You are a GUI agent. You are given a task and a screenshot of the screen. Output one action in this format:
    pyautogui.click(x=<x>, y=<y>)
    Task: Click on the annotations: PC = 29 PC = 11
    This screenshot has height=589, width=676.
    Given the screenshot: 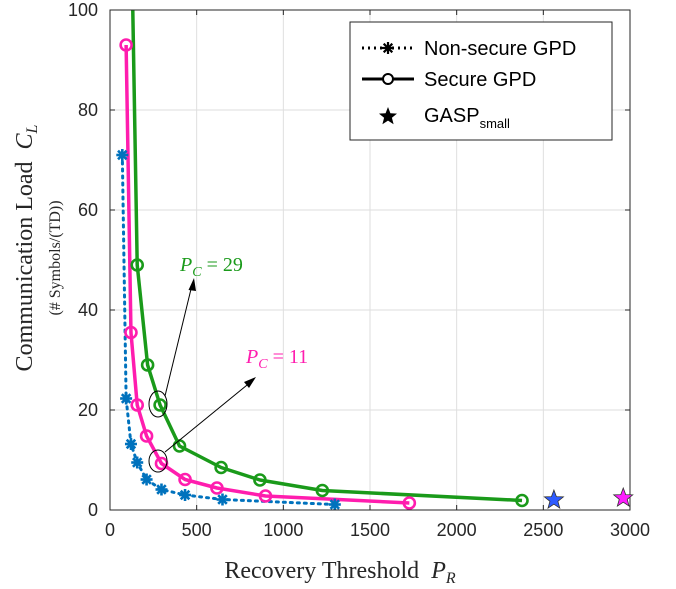 What is the action you would take?
    pyautogui.click(x=228, y=363)
    